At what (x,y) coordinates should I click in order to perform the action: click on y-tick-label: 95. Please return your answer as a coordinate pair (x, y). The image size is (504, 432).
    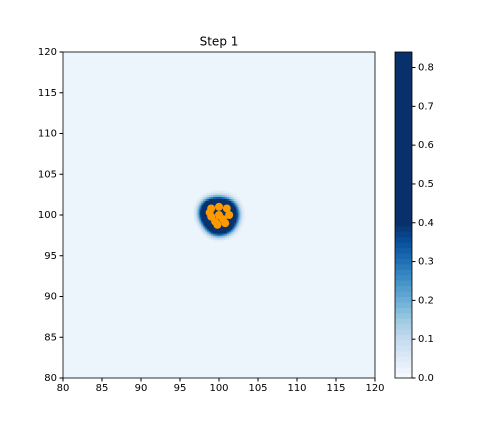
    Looking at the image, I should click on (50, 256).